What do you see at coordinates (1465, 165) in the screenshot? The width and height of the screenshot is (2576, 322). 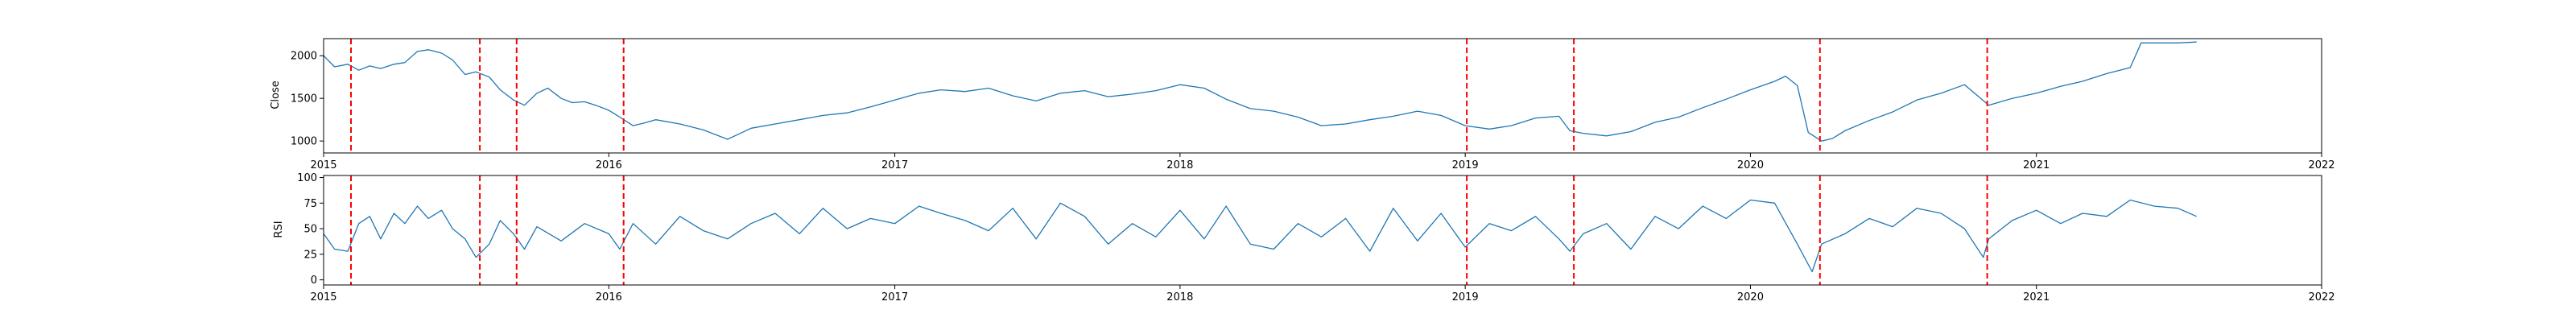 I see `close-x-tick-label-4: 2019` at bounding box center [1465, 165].